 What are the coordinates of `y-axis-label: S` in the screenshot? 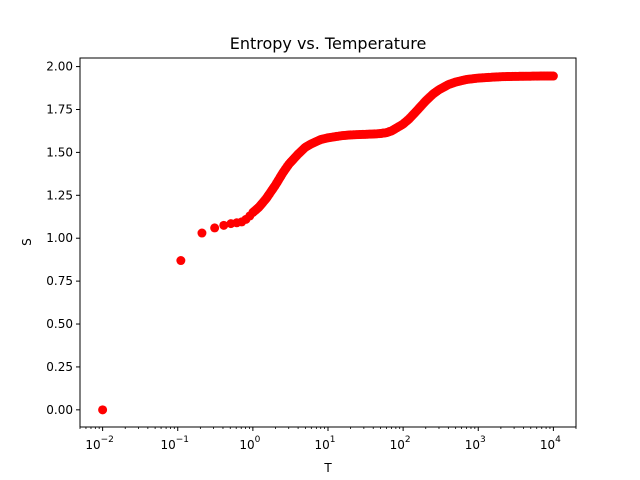 It's located at (27, 242).